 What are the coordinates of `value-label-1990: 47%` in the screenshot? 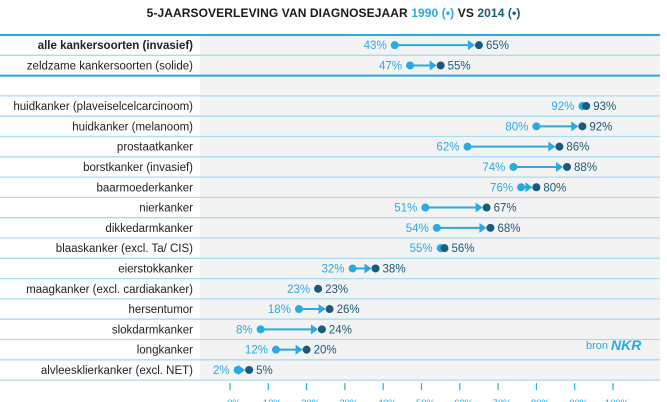 It's located at (390, 66).